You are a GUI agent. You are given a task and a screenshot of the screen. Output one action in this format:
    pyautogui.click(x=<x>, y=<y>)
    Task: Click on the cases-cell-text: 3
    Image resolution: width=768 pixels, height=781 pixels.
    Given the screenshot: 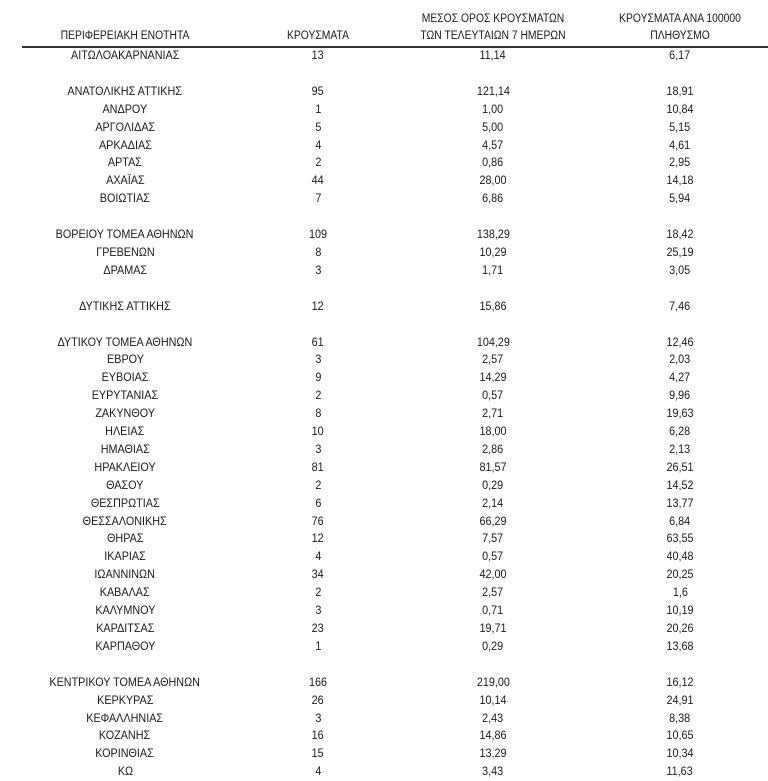 What is the action you would take?
    pyautogui.click(x=318, y=269)
    